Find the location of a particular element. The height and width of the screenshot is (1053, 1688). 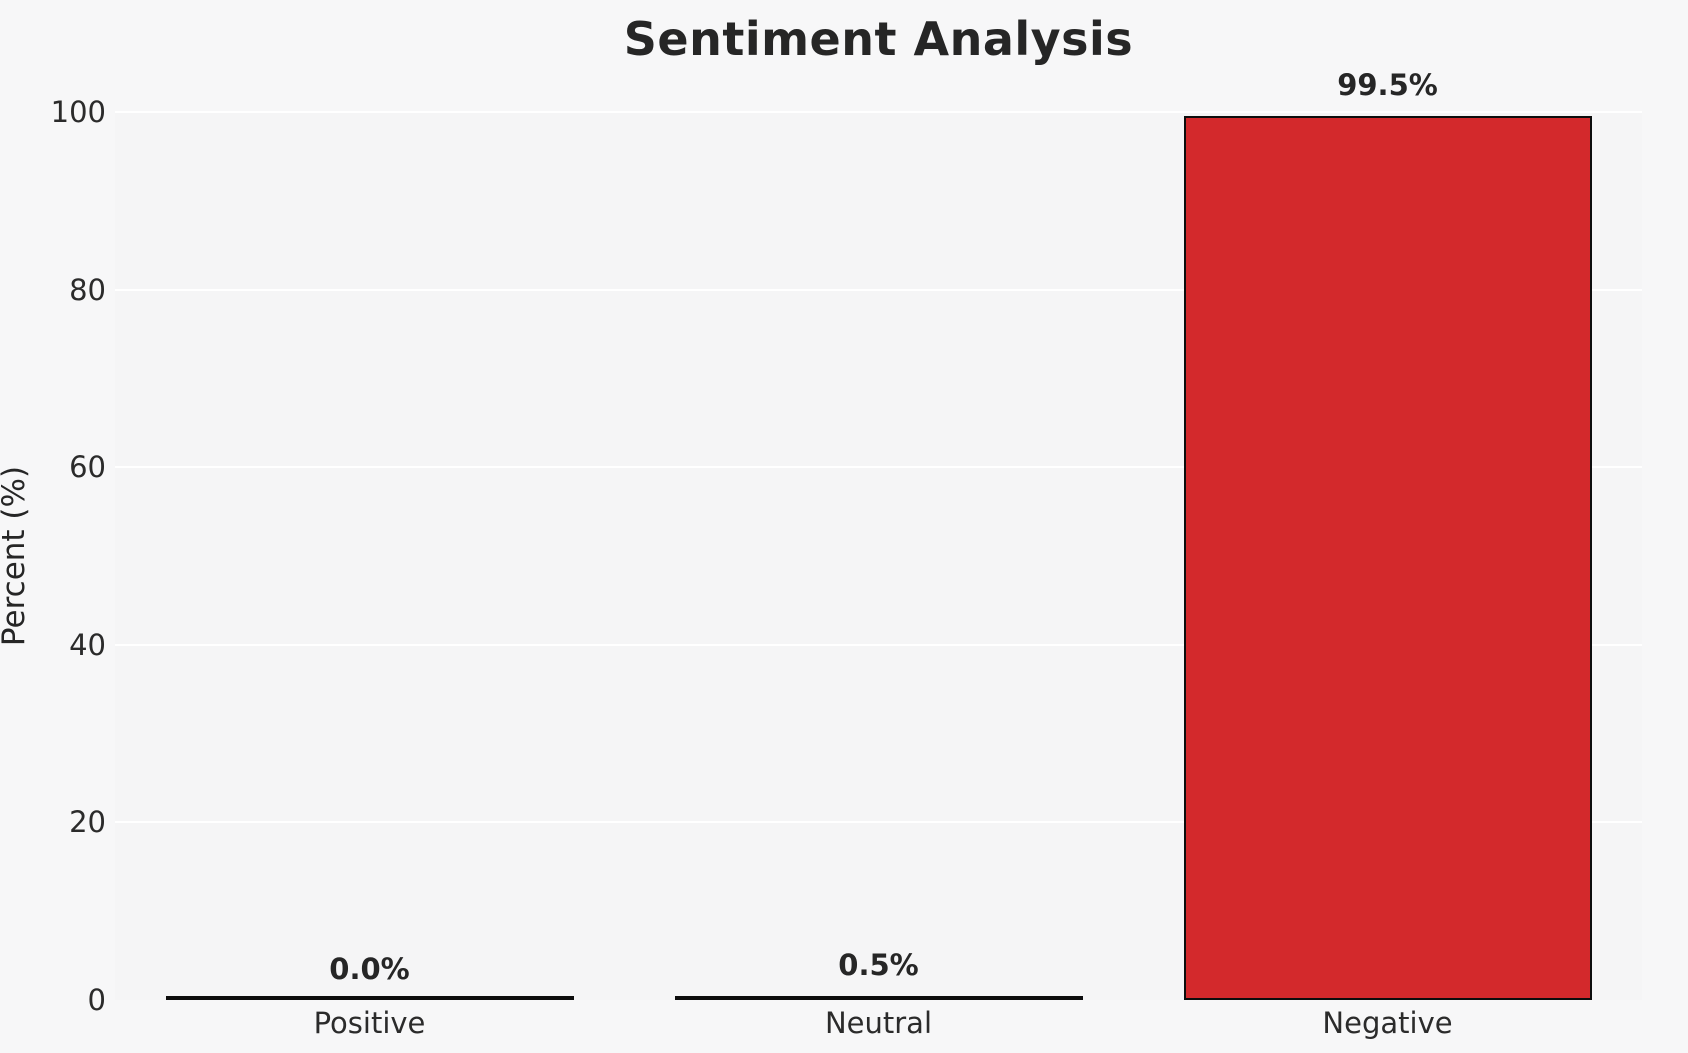

y-axis-label: Percent (%) is located at coordinates (16, 556).